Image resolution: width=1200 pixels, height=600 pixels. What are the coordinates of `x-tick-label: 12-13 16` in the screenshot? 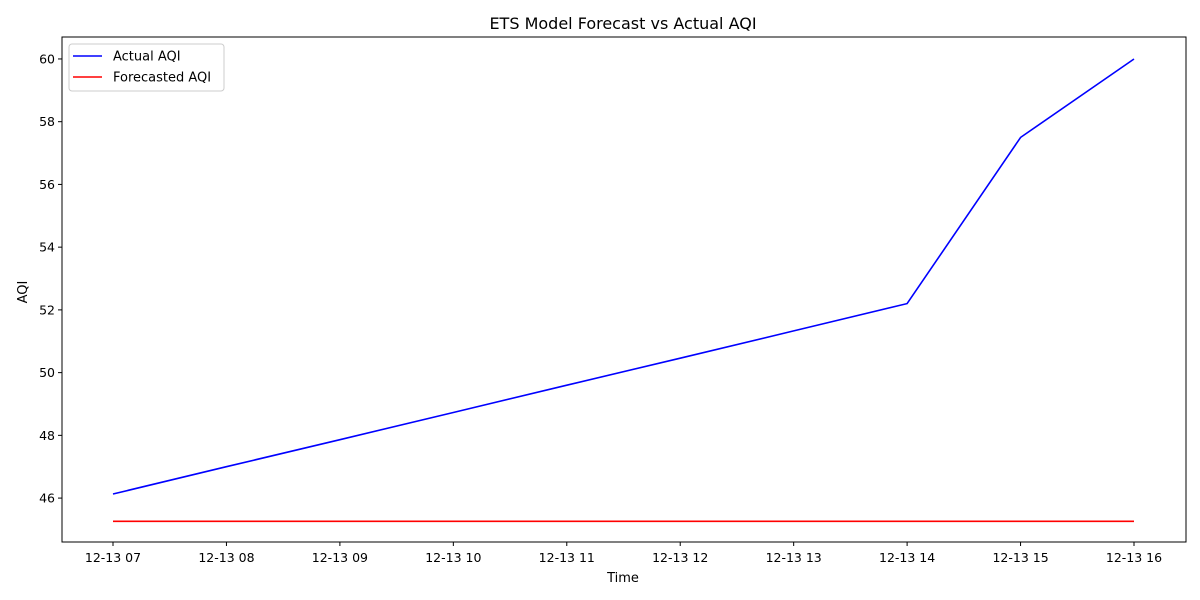 It's located at (1134, 557).